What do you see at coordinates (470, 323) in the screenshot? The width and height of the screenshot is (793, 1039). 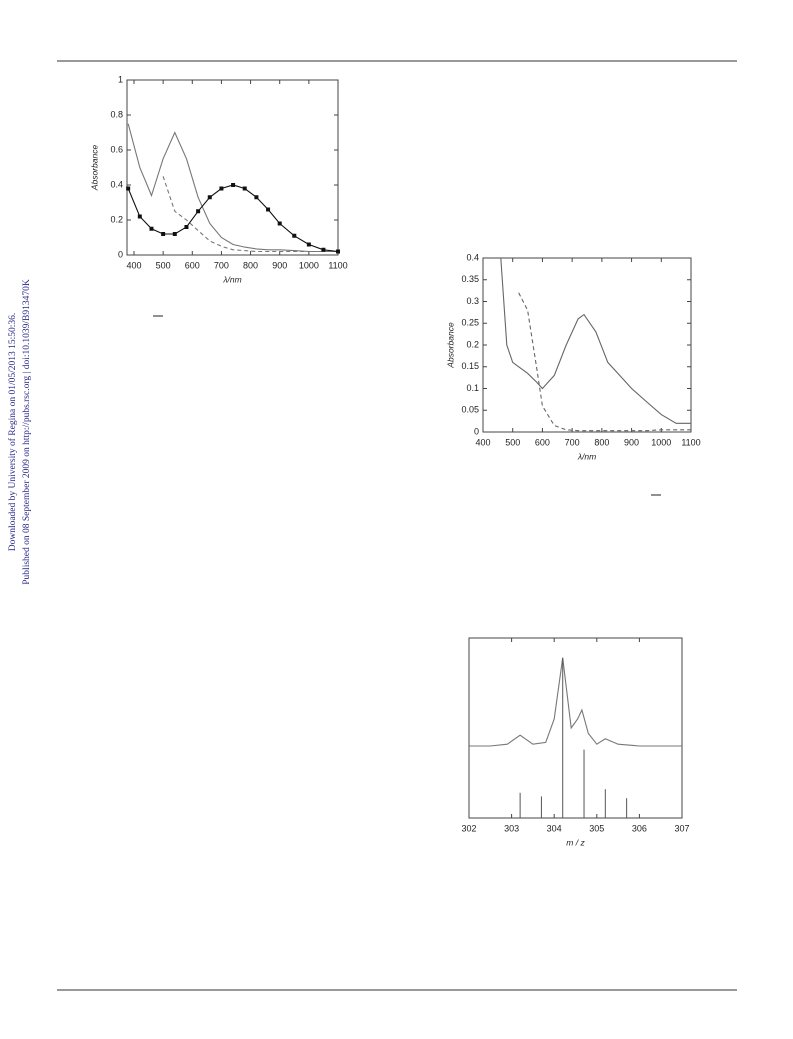 I see `y-tick-label: 0.25` at bounding box center [470, 323].